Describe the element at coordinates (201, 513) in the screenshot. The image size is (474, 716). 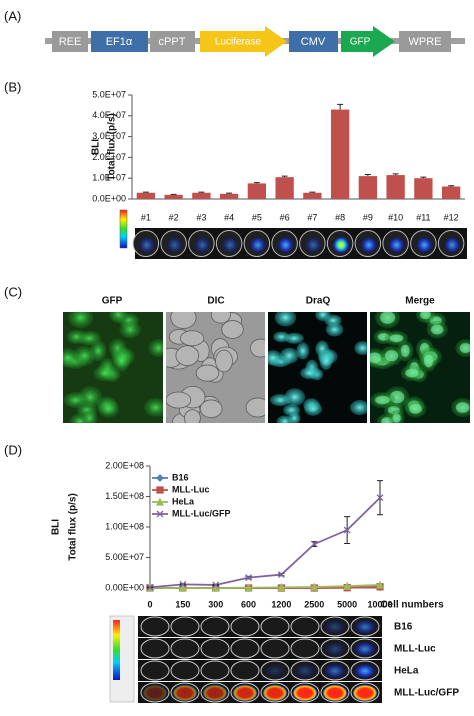
I see `legend-label: MLL-Luc/GFP` at that location.